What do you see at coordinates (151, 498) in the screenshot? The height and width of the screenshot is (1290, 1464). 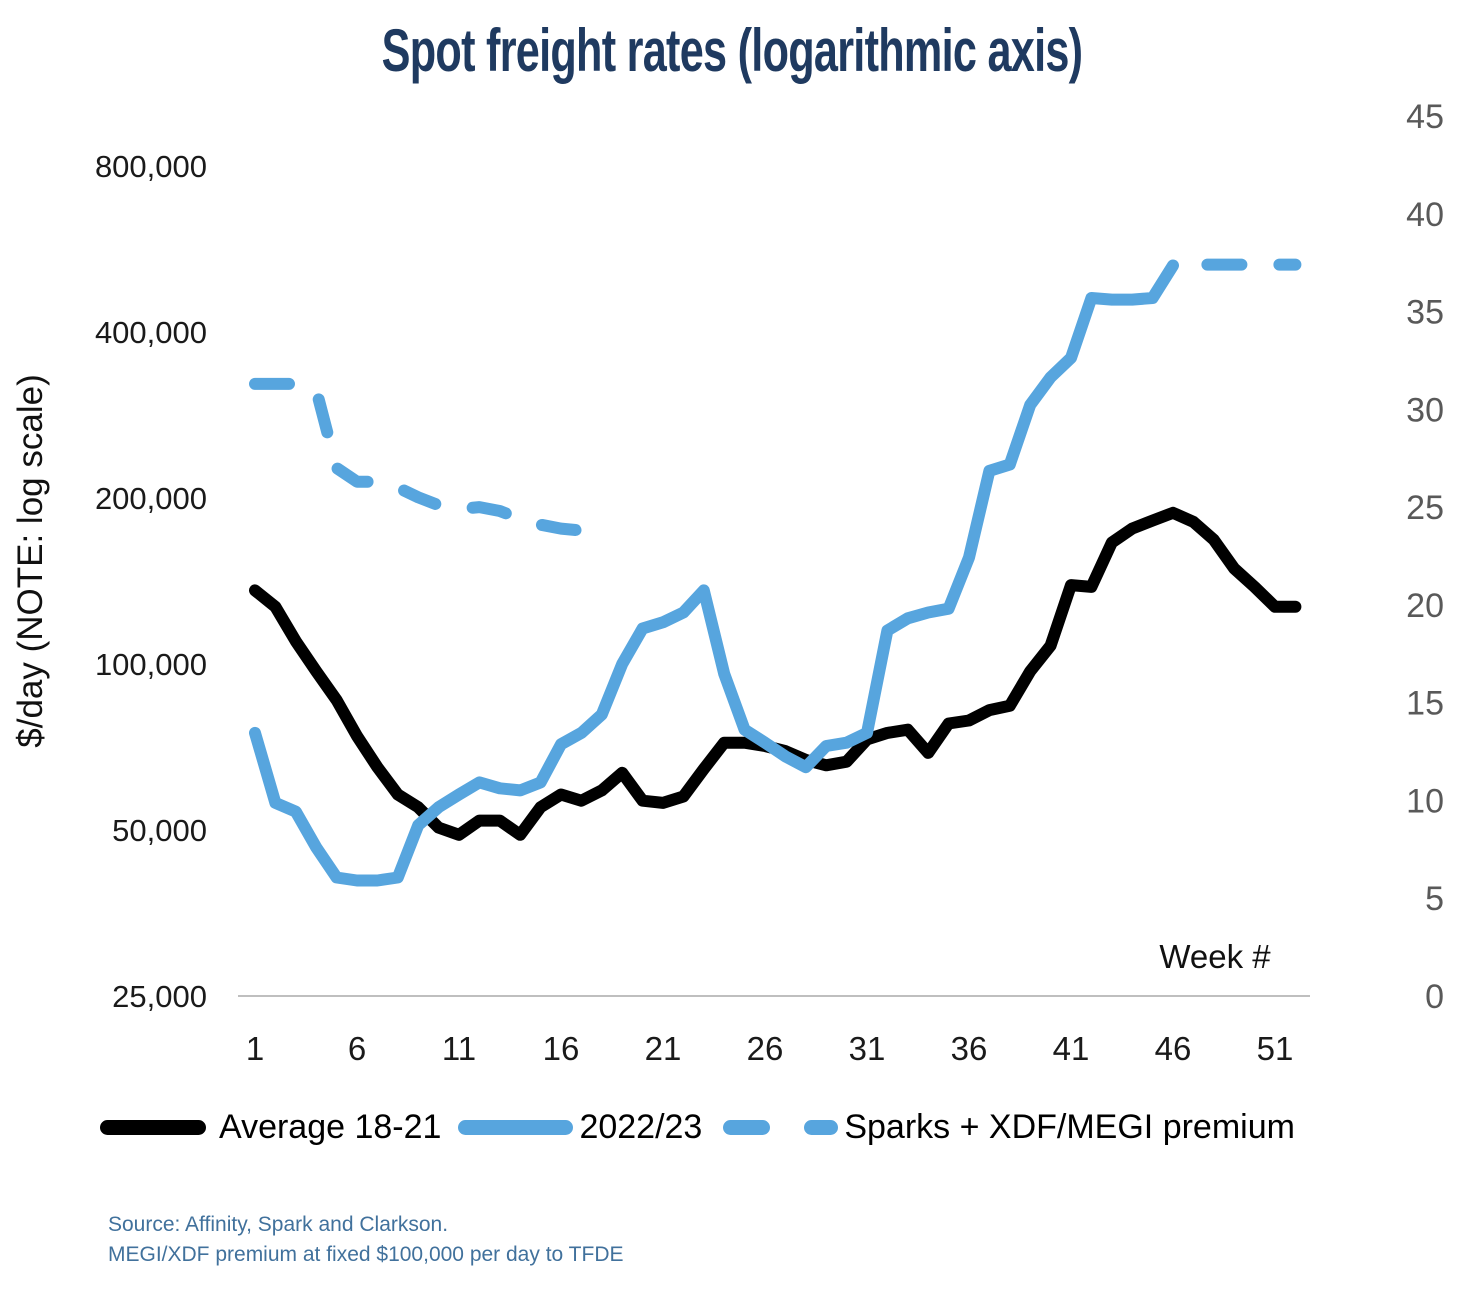 I see `y-left-tick-label: 200,000` at bounding box center [151, 498].